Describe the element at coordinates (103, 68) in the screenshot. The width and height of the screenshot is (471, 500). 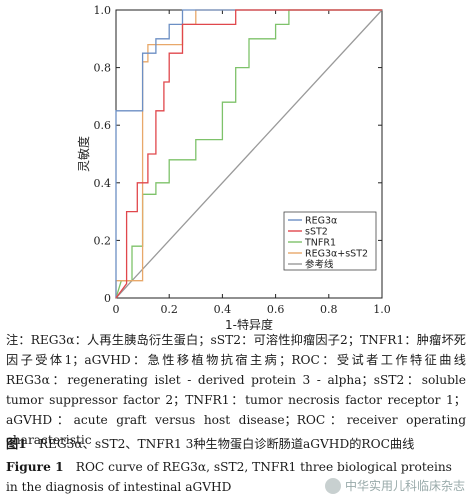
I see `y-tick-label: 0.8` at that location.